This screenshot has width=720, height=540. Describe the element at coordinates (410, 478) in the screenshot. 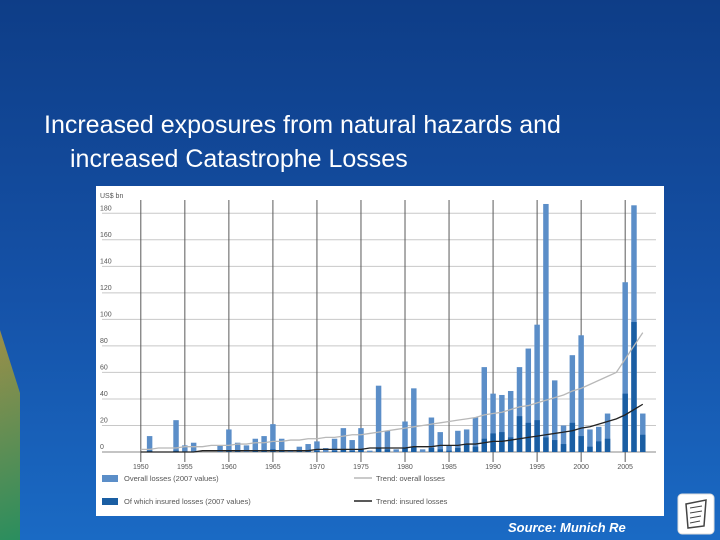

I see `legend-trend-overall-label: Trend: overall losses` at that location.